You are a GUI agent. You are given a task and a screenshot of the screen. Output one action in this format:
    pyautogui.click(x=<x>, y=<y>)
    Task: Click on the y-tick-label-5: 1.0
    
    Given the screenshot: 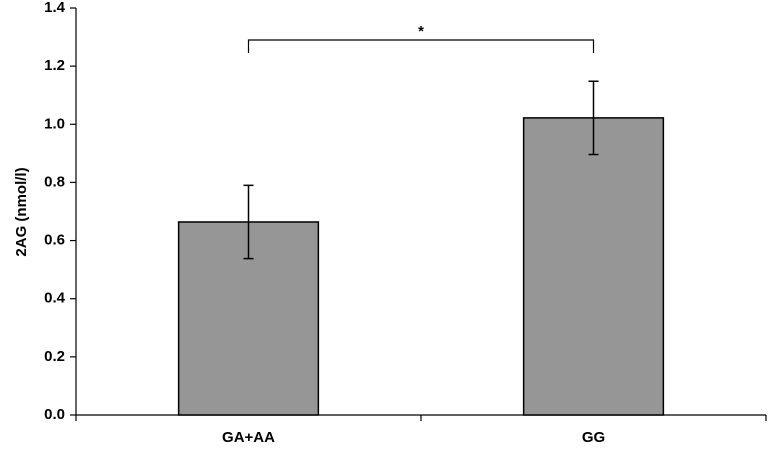 What is the action you would take?
    pyautogui.click(x=54, y=123)
    